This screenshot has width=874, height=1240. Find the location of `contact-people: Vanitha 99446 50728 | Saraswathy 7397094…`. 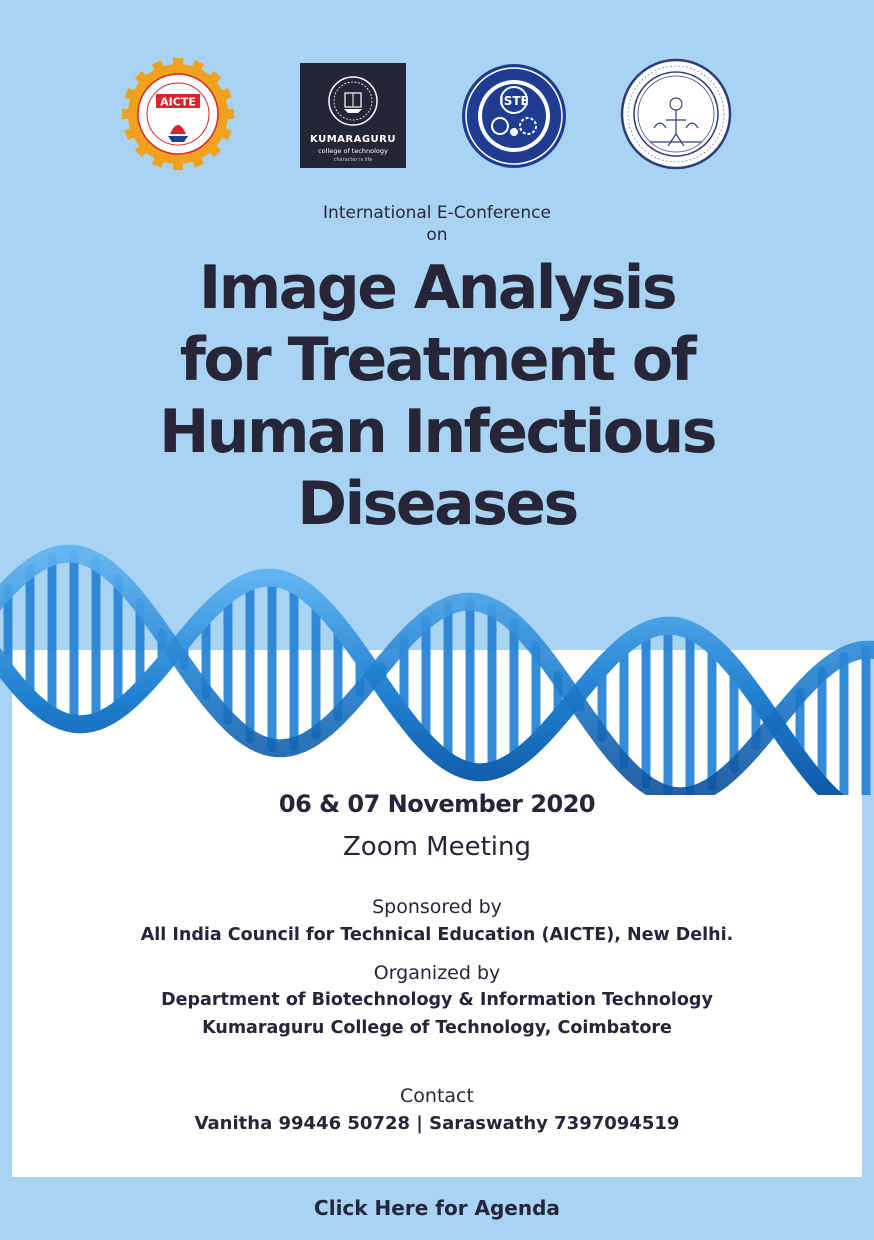

contact-people: Vanitha 99446 50728 | Saraswathy 7397094… is located at coordinates (437, 1123).